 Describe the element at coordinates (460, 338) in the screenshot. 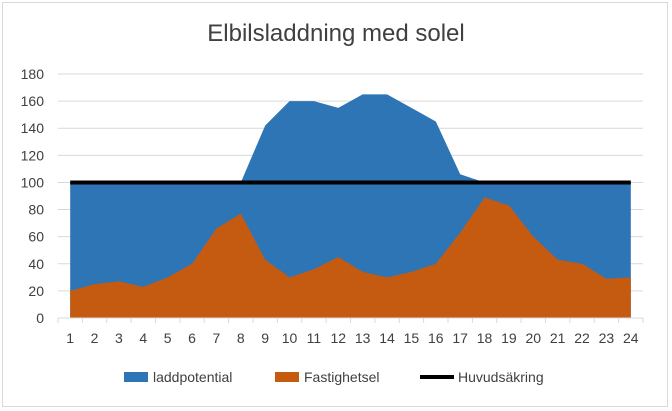

I see `x-tick-label: 17` at that location.